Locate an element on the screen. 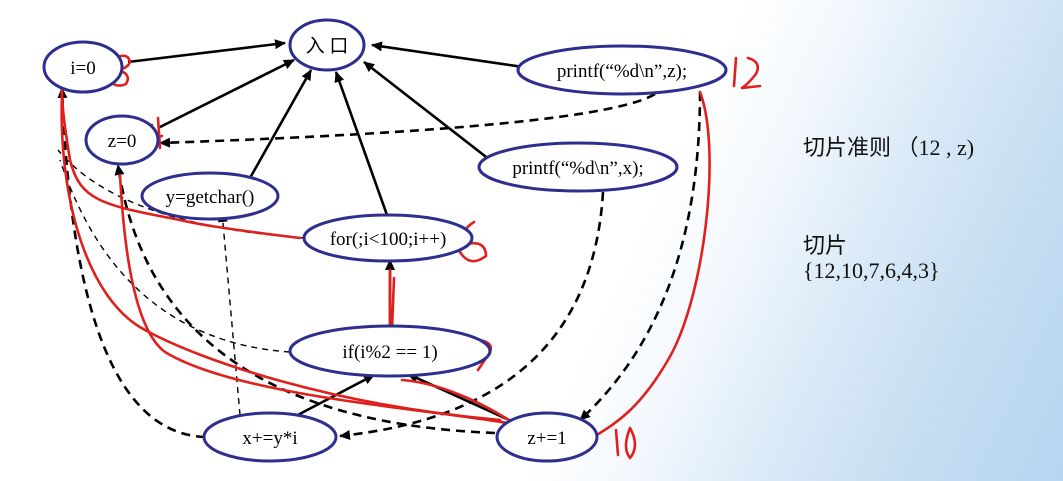 This screenshot has width=1063, height=481. node-entry-label: 入 口 is located at coordinates (327, 46).